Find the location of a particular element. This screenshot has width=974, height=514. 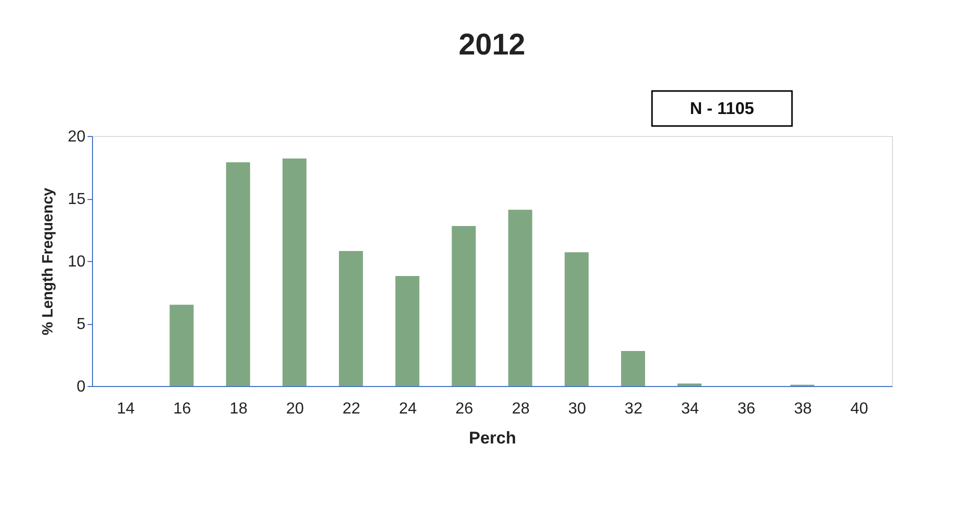

y-tick-label: 10 is located at coordinates (77, 262).